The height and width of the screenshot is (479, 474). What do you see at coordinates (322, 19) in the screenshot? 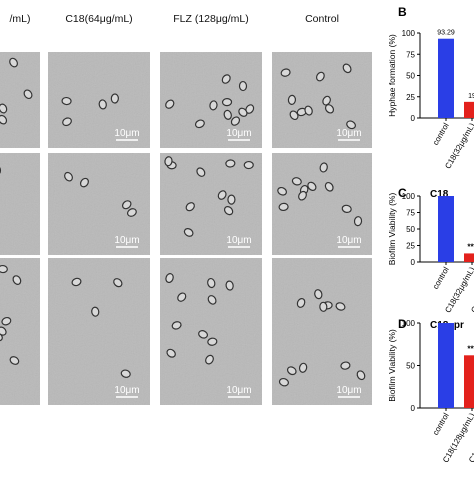
I see `column-header: Control` at bounding box center [322, 19].